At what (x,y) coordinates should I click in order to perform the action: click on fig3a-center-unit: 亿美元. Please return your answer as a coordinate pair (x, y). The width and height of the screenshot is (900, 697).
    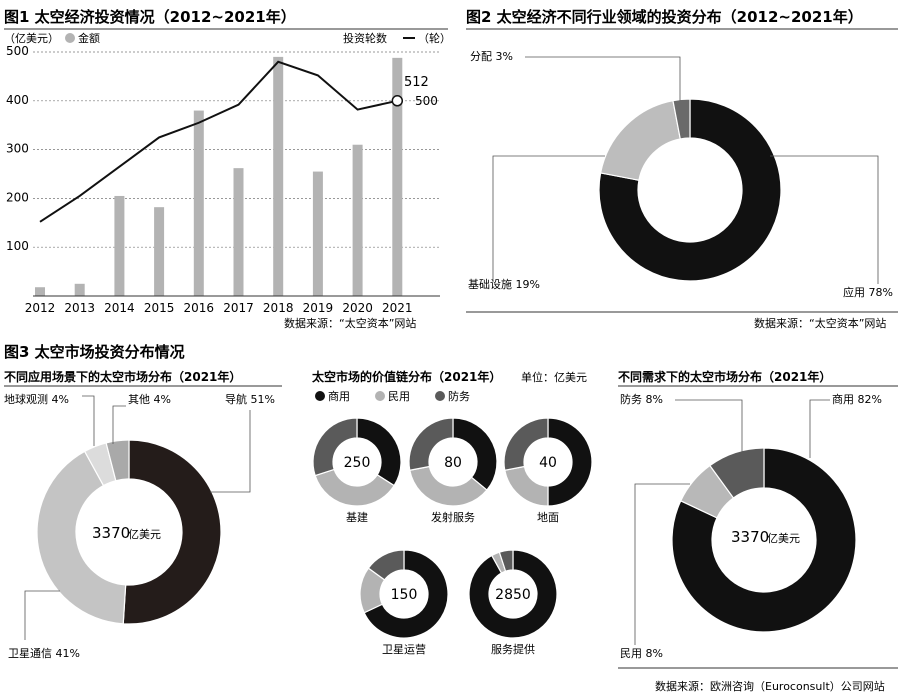
    Looking at the image, I should click on (144, 534).